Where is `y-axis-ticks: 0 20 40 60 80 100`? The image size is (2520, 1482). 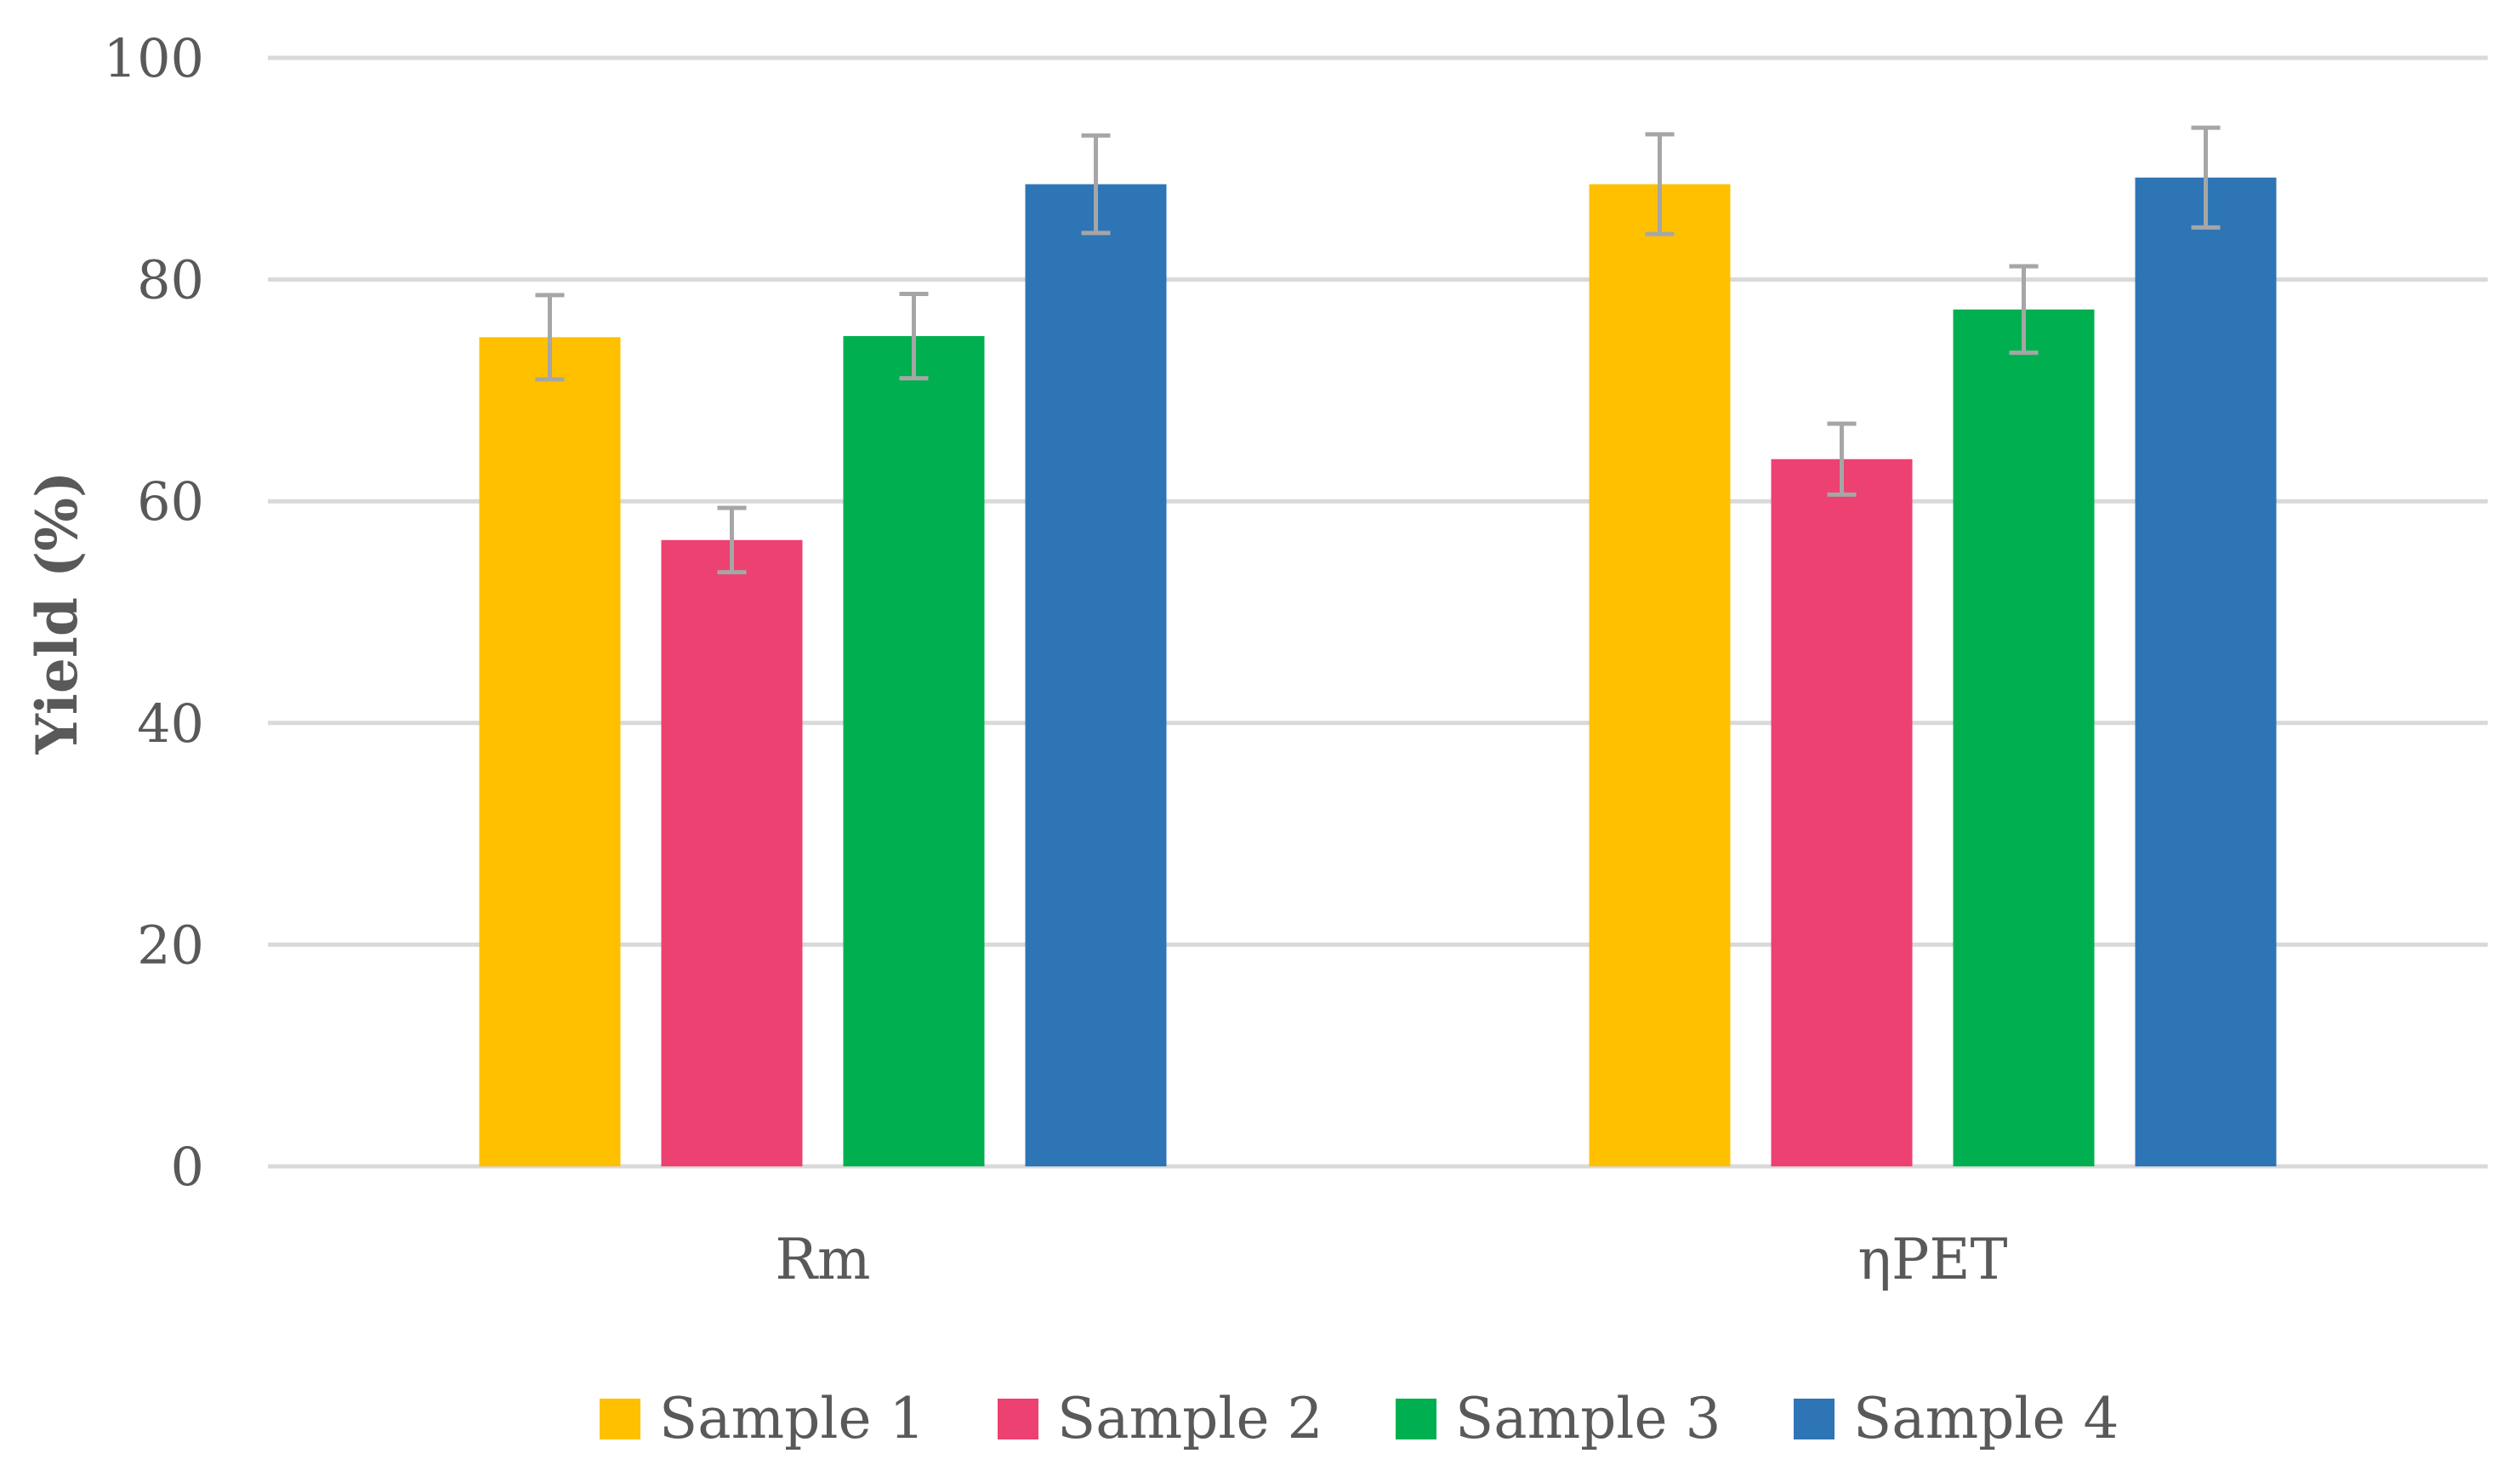 y-axis-ticks: 0 20 40 60 80 100 is located at coordinates (154, 613).